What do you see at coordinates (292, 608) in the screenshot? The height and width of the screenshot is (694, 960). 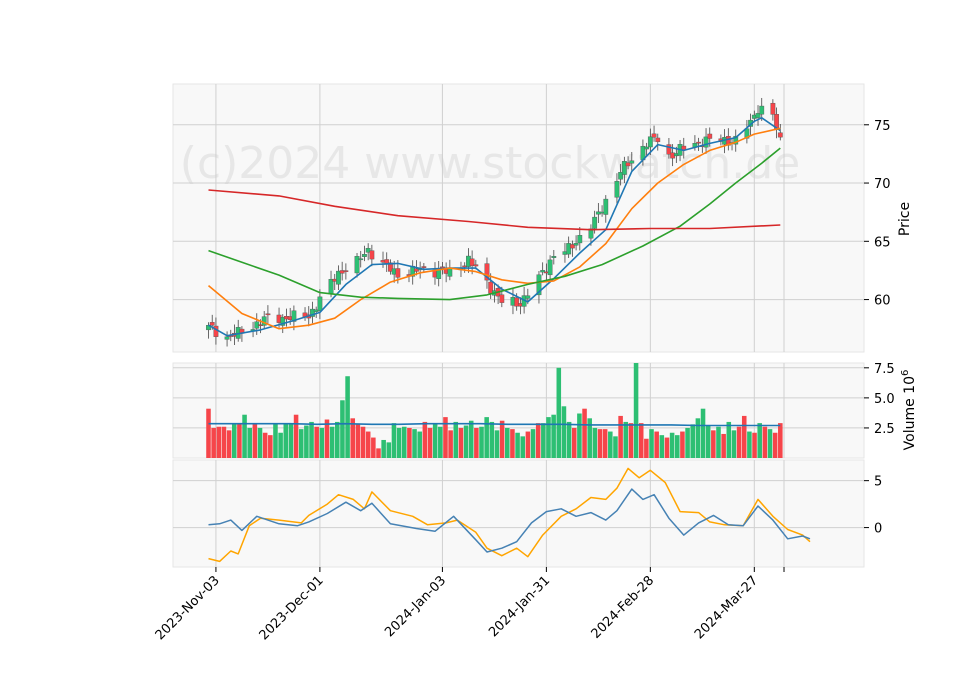 I see `x-tick-label: 2023-Dec-01` at bounding box center [292, 608].